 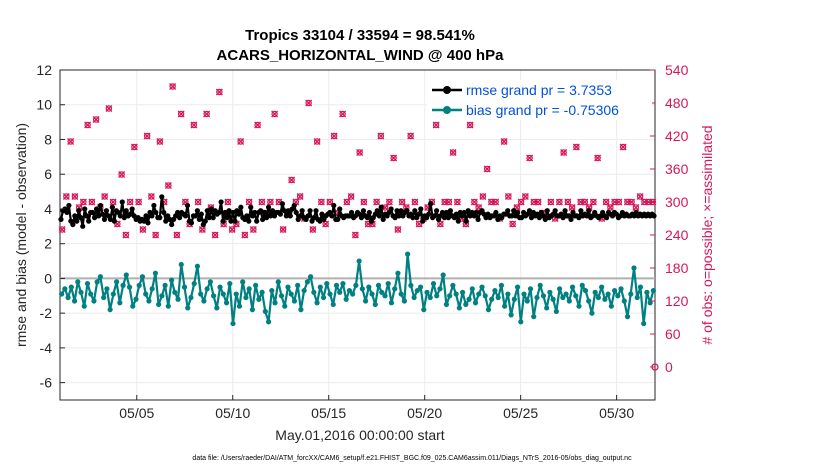 I want to click on x-axis-label: May.01,2016 00:00:00 start, so click(x=360, y=435).